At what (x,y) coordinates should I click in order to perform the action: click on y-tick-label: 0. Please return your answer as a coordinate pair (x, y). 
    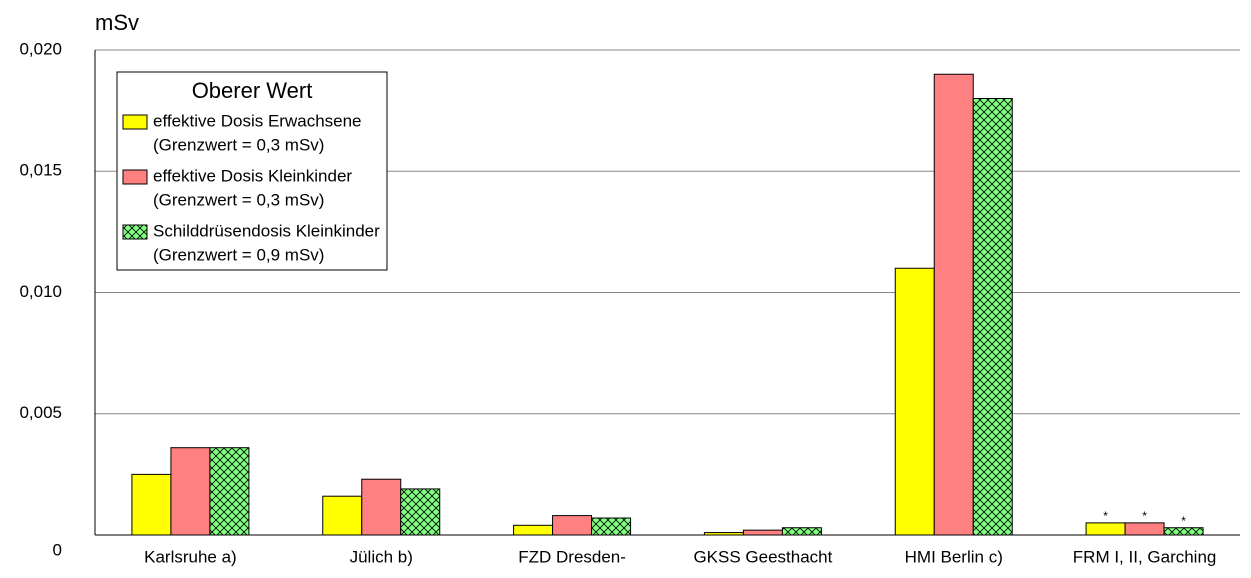
    Looking at the image, I should click on (57, 549).